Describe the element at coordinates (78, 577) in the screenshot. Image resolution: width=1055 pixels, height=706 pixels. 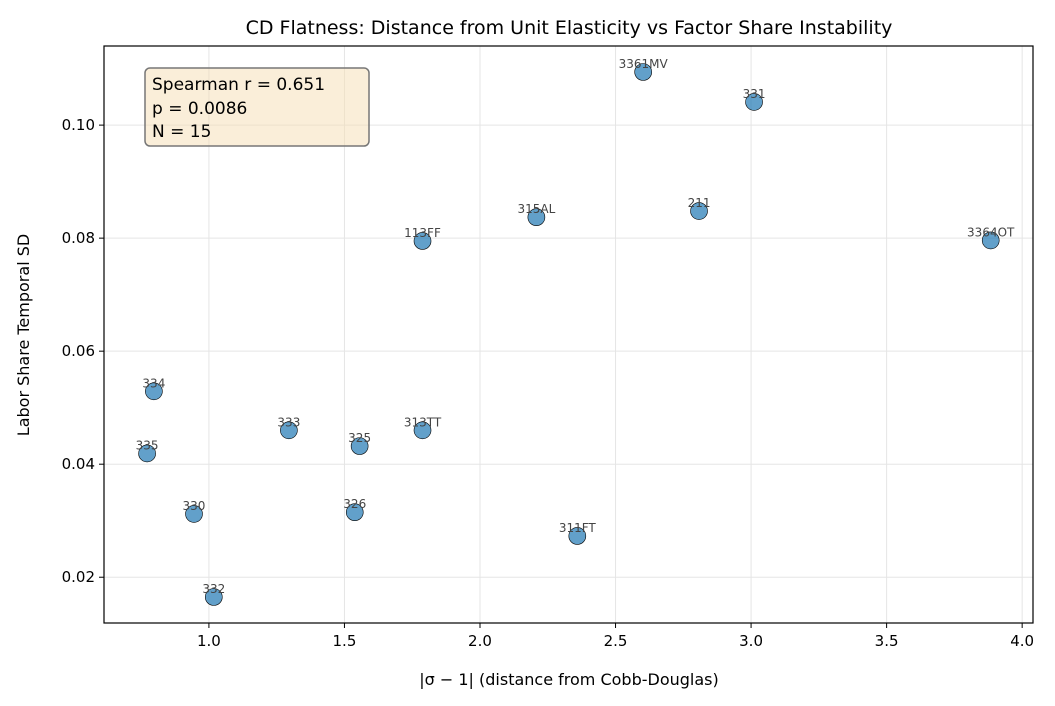
I see `y-tick-label: 0.02` at that location.